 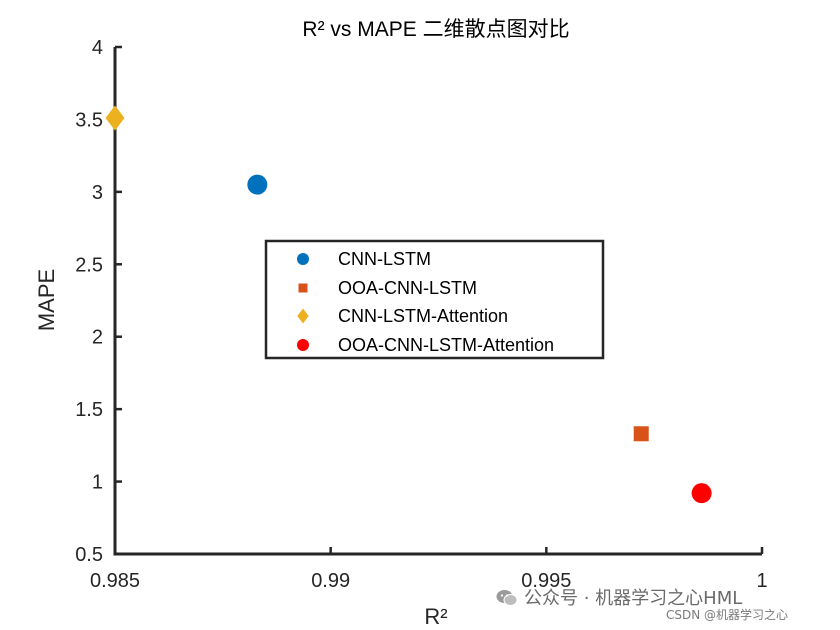 I want to click on y-tick-label: 1, so click(x=97, y=483).